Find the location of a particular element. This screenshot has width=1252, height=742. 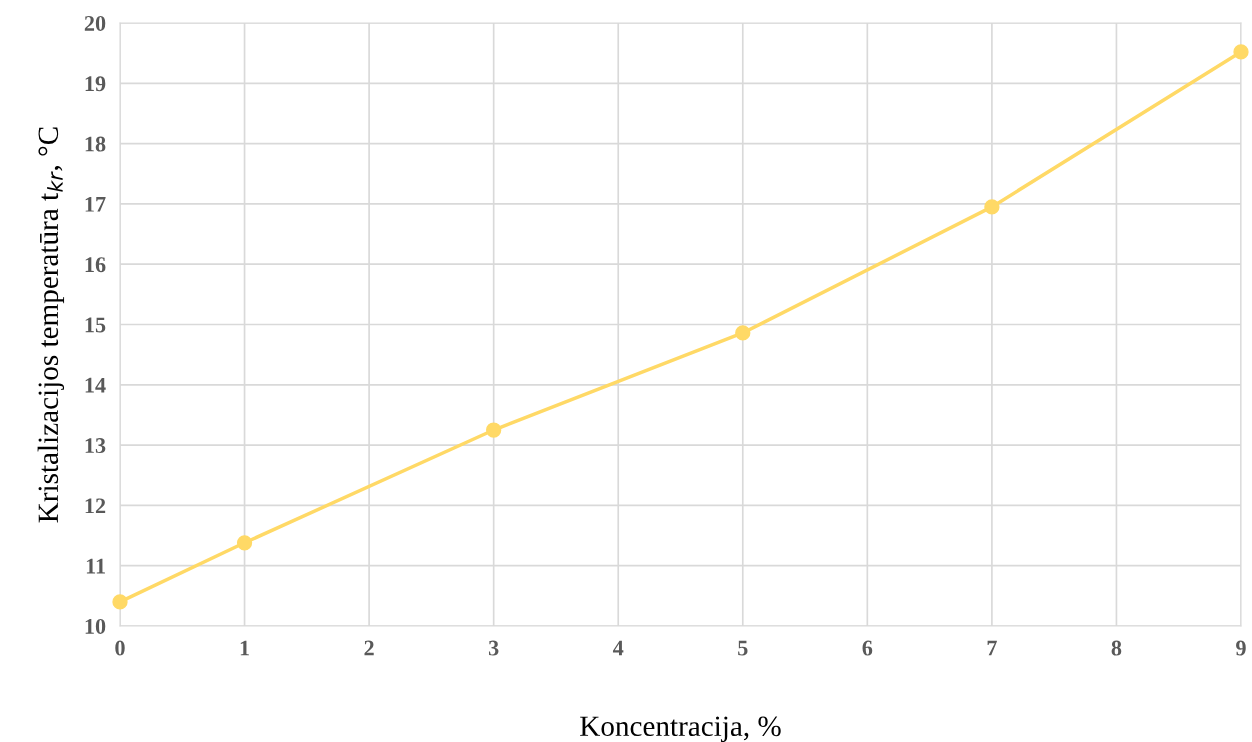

x-tick-label: 8 is located at coordinates (1116, 648).